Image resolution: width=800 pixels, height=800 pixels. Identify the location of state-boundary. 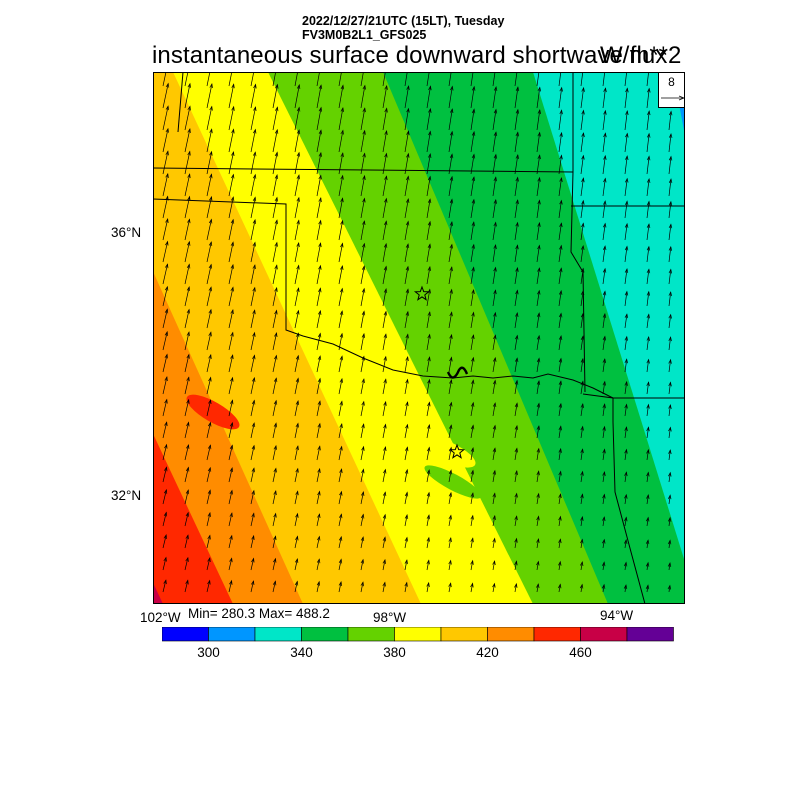
(363, 170).